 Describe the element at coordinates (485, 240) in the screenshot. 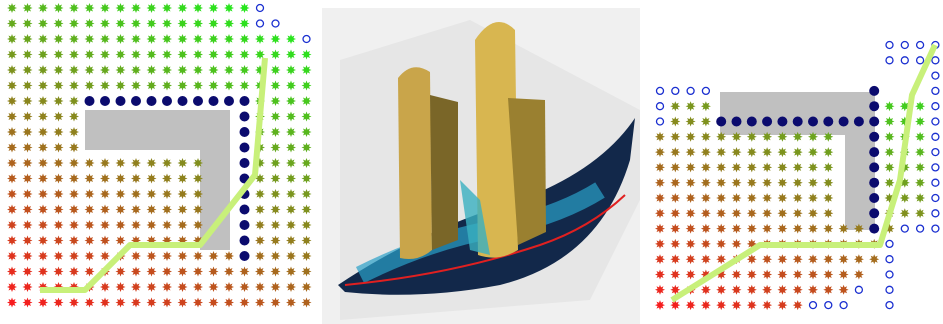

I see `optimal-path` at that location.